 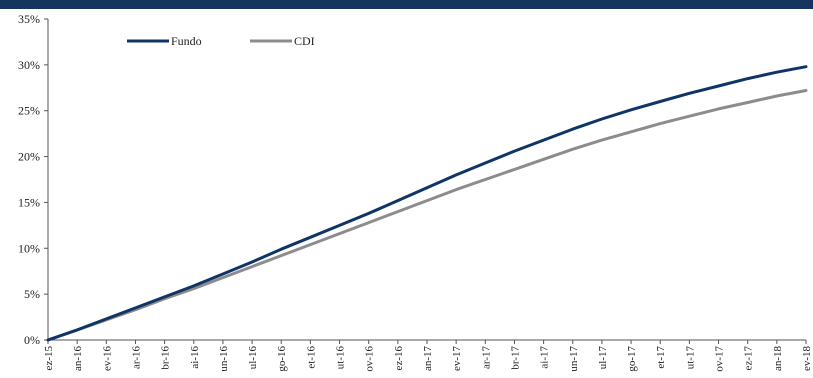 I want to click on x-tick-label: un-16, so click(x=224, y=359).